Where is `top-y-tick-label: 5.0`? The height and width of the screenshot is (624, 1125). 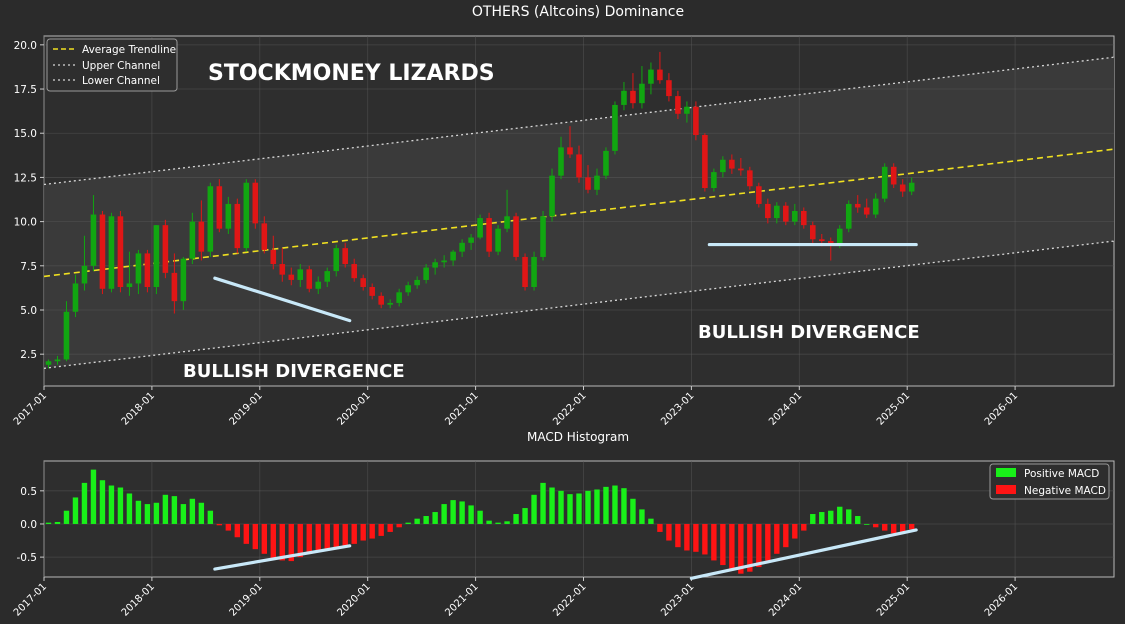
top-y-tick-label: 5.0 is located at coordinates (28, 311).